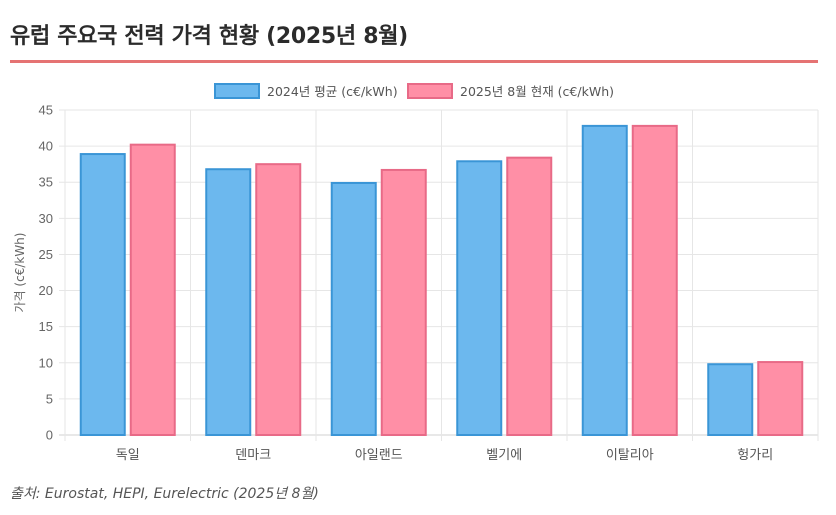 The image size is (836, 515). Describe the element at coordinates (379, 455) in the screenshot. I see `x-tick-label: 아일랜드` at that location.